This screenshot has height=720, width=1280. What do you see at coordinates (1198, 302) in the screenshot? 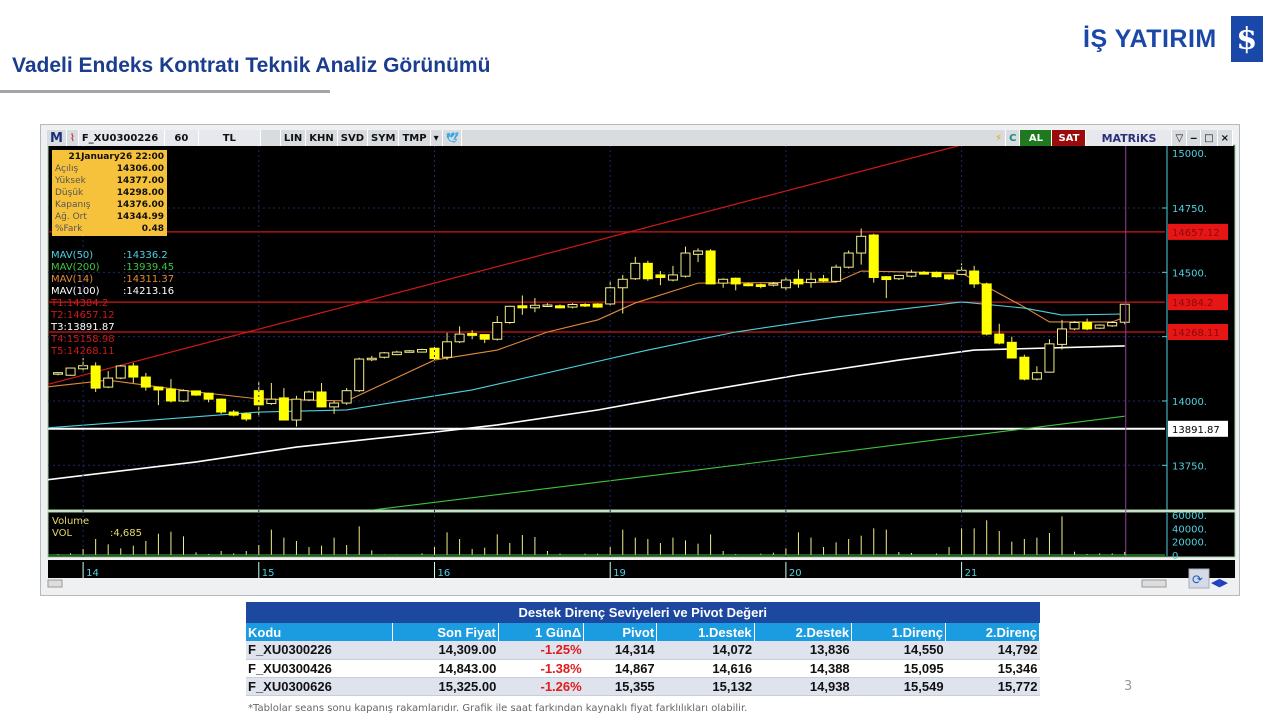
I see `level-tag` at bounding box center [1198, 302].